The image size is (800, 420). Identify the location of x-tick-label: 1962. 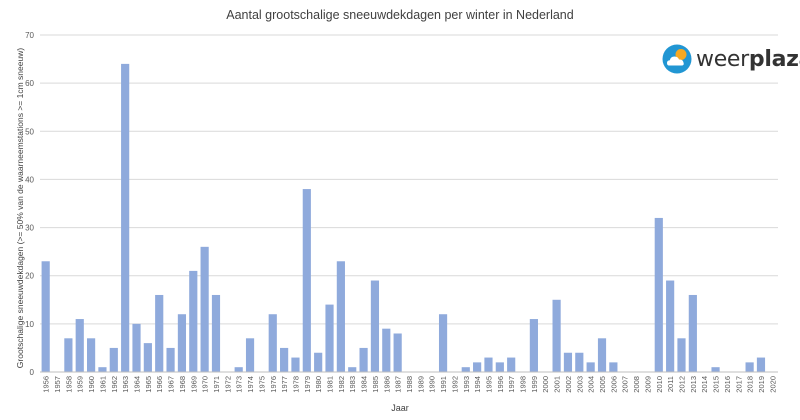
(114, 384).